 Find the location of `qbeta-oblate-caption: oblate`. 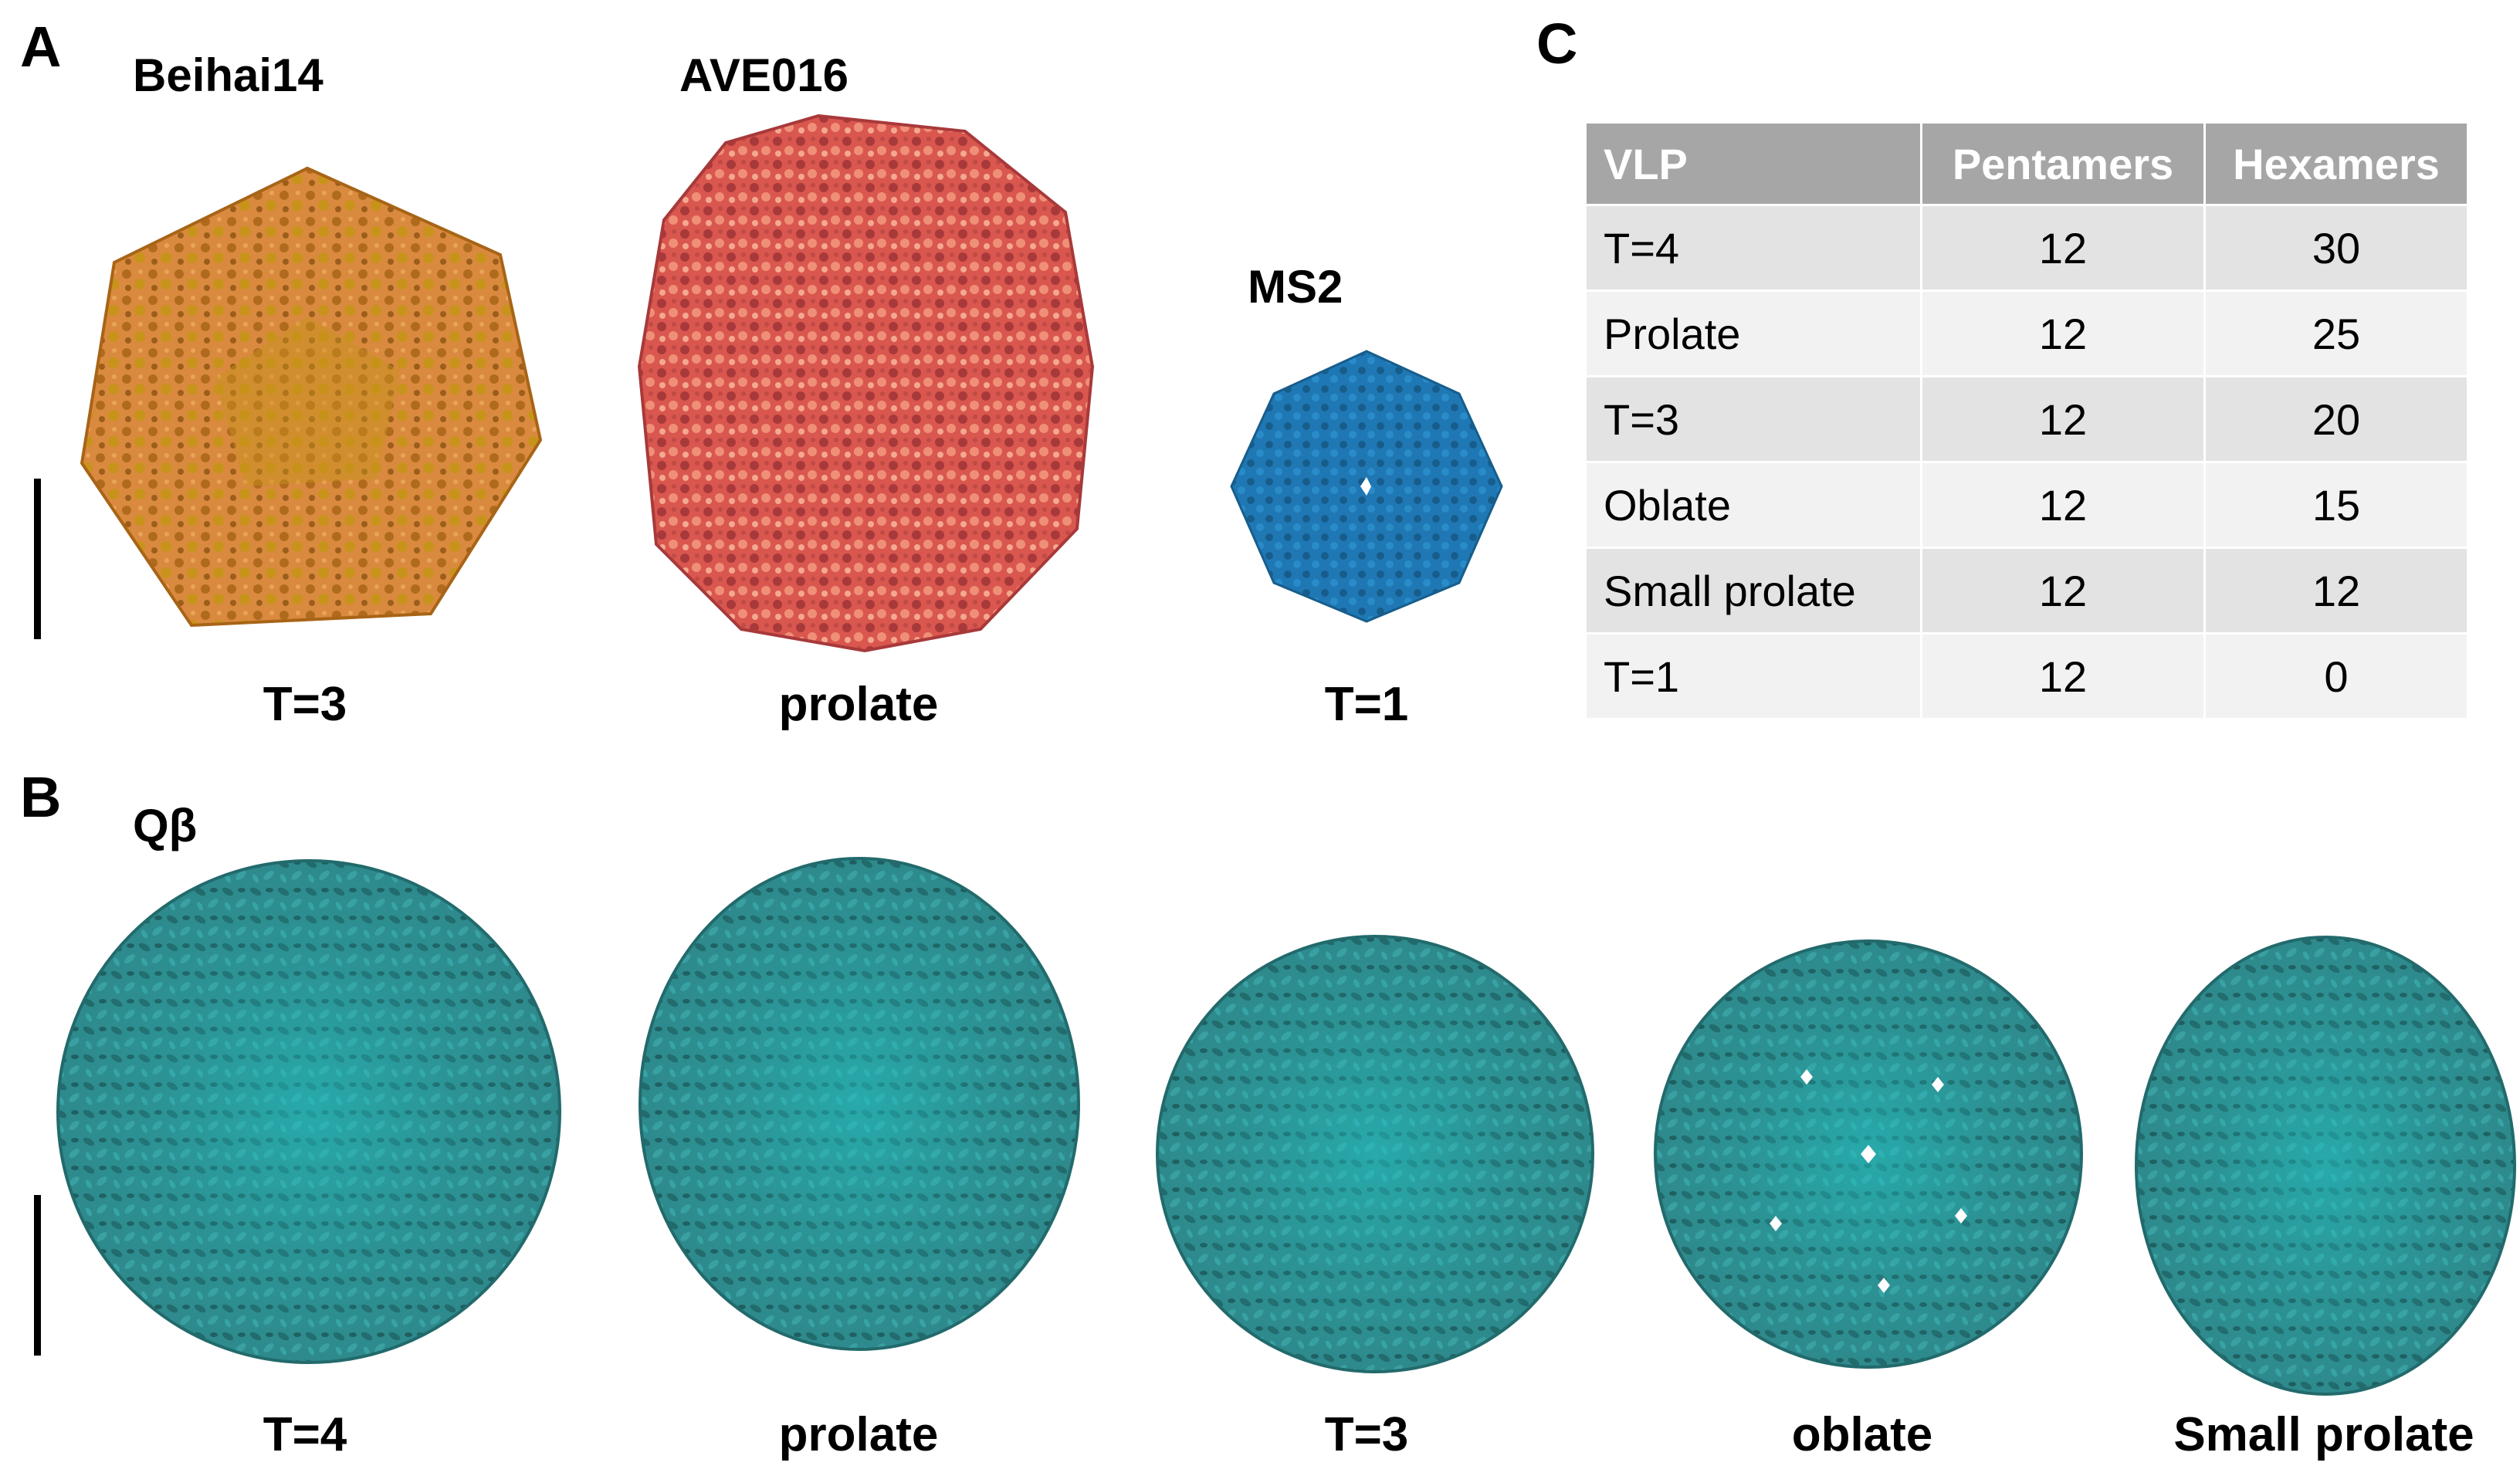

qbeta-oblate-caption: oblate is located at coordinates (1862, 1434).